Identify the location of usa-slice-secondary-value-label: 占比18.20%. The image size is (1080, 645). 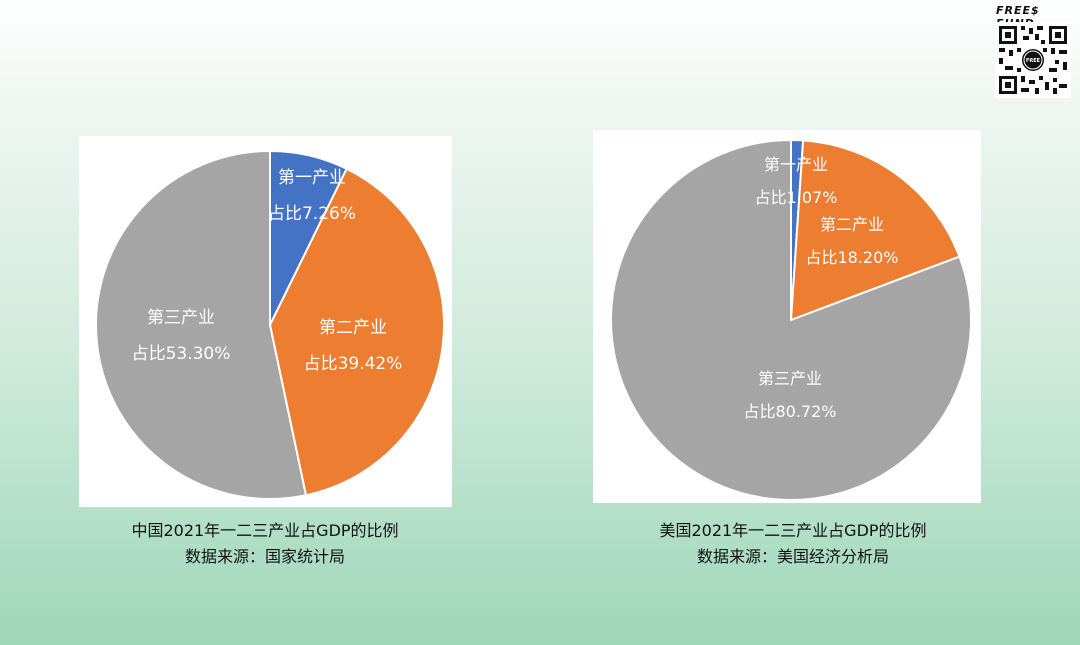
(851, 257).